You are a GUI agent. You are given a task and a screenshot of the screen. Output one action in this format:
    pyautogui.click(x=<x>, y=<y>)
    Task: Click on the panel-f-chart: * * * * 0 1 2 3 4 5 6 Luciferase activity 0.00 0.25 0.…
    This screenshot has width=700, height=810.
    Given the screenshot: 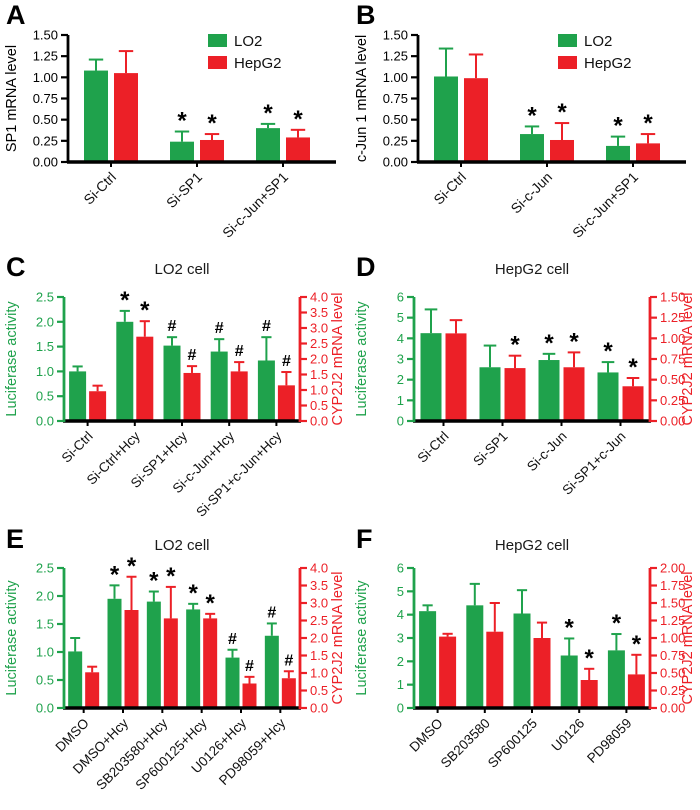 What is the action you would take?
    pyautogui.click(x=525, y=654)
    